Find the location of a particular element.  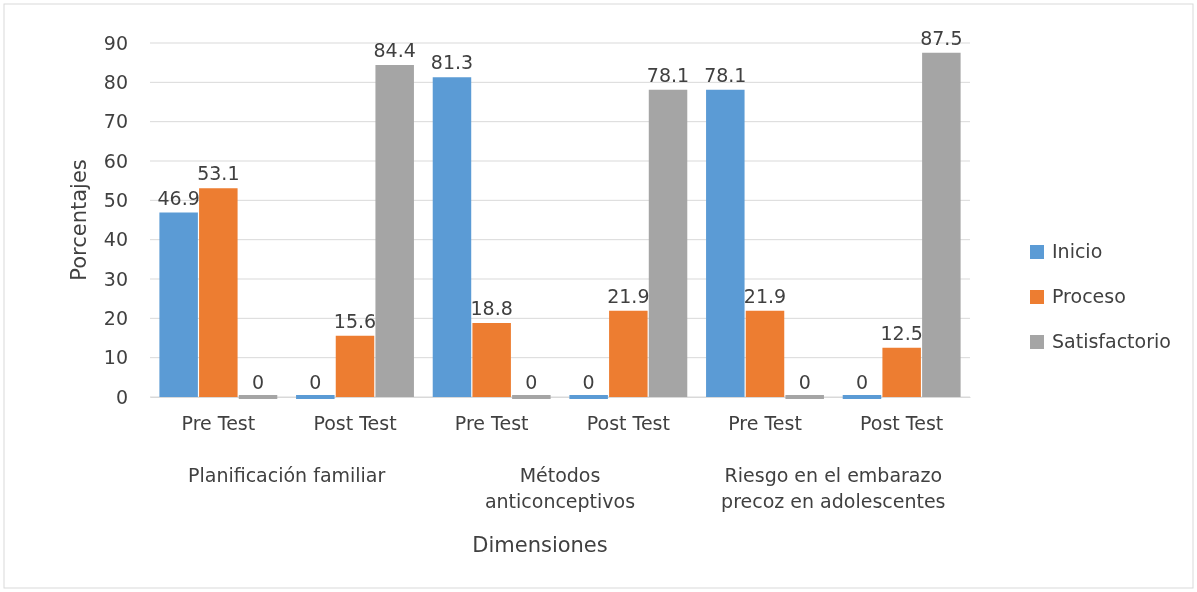

legend-label: Proceso is located at coordinates (1089, 296).